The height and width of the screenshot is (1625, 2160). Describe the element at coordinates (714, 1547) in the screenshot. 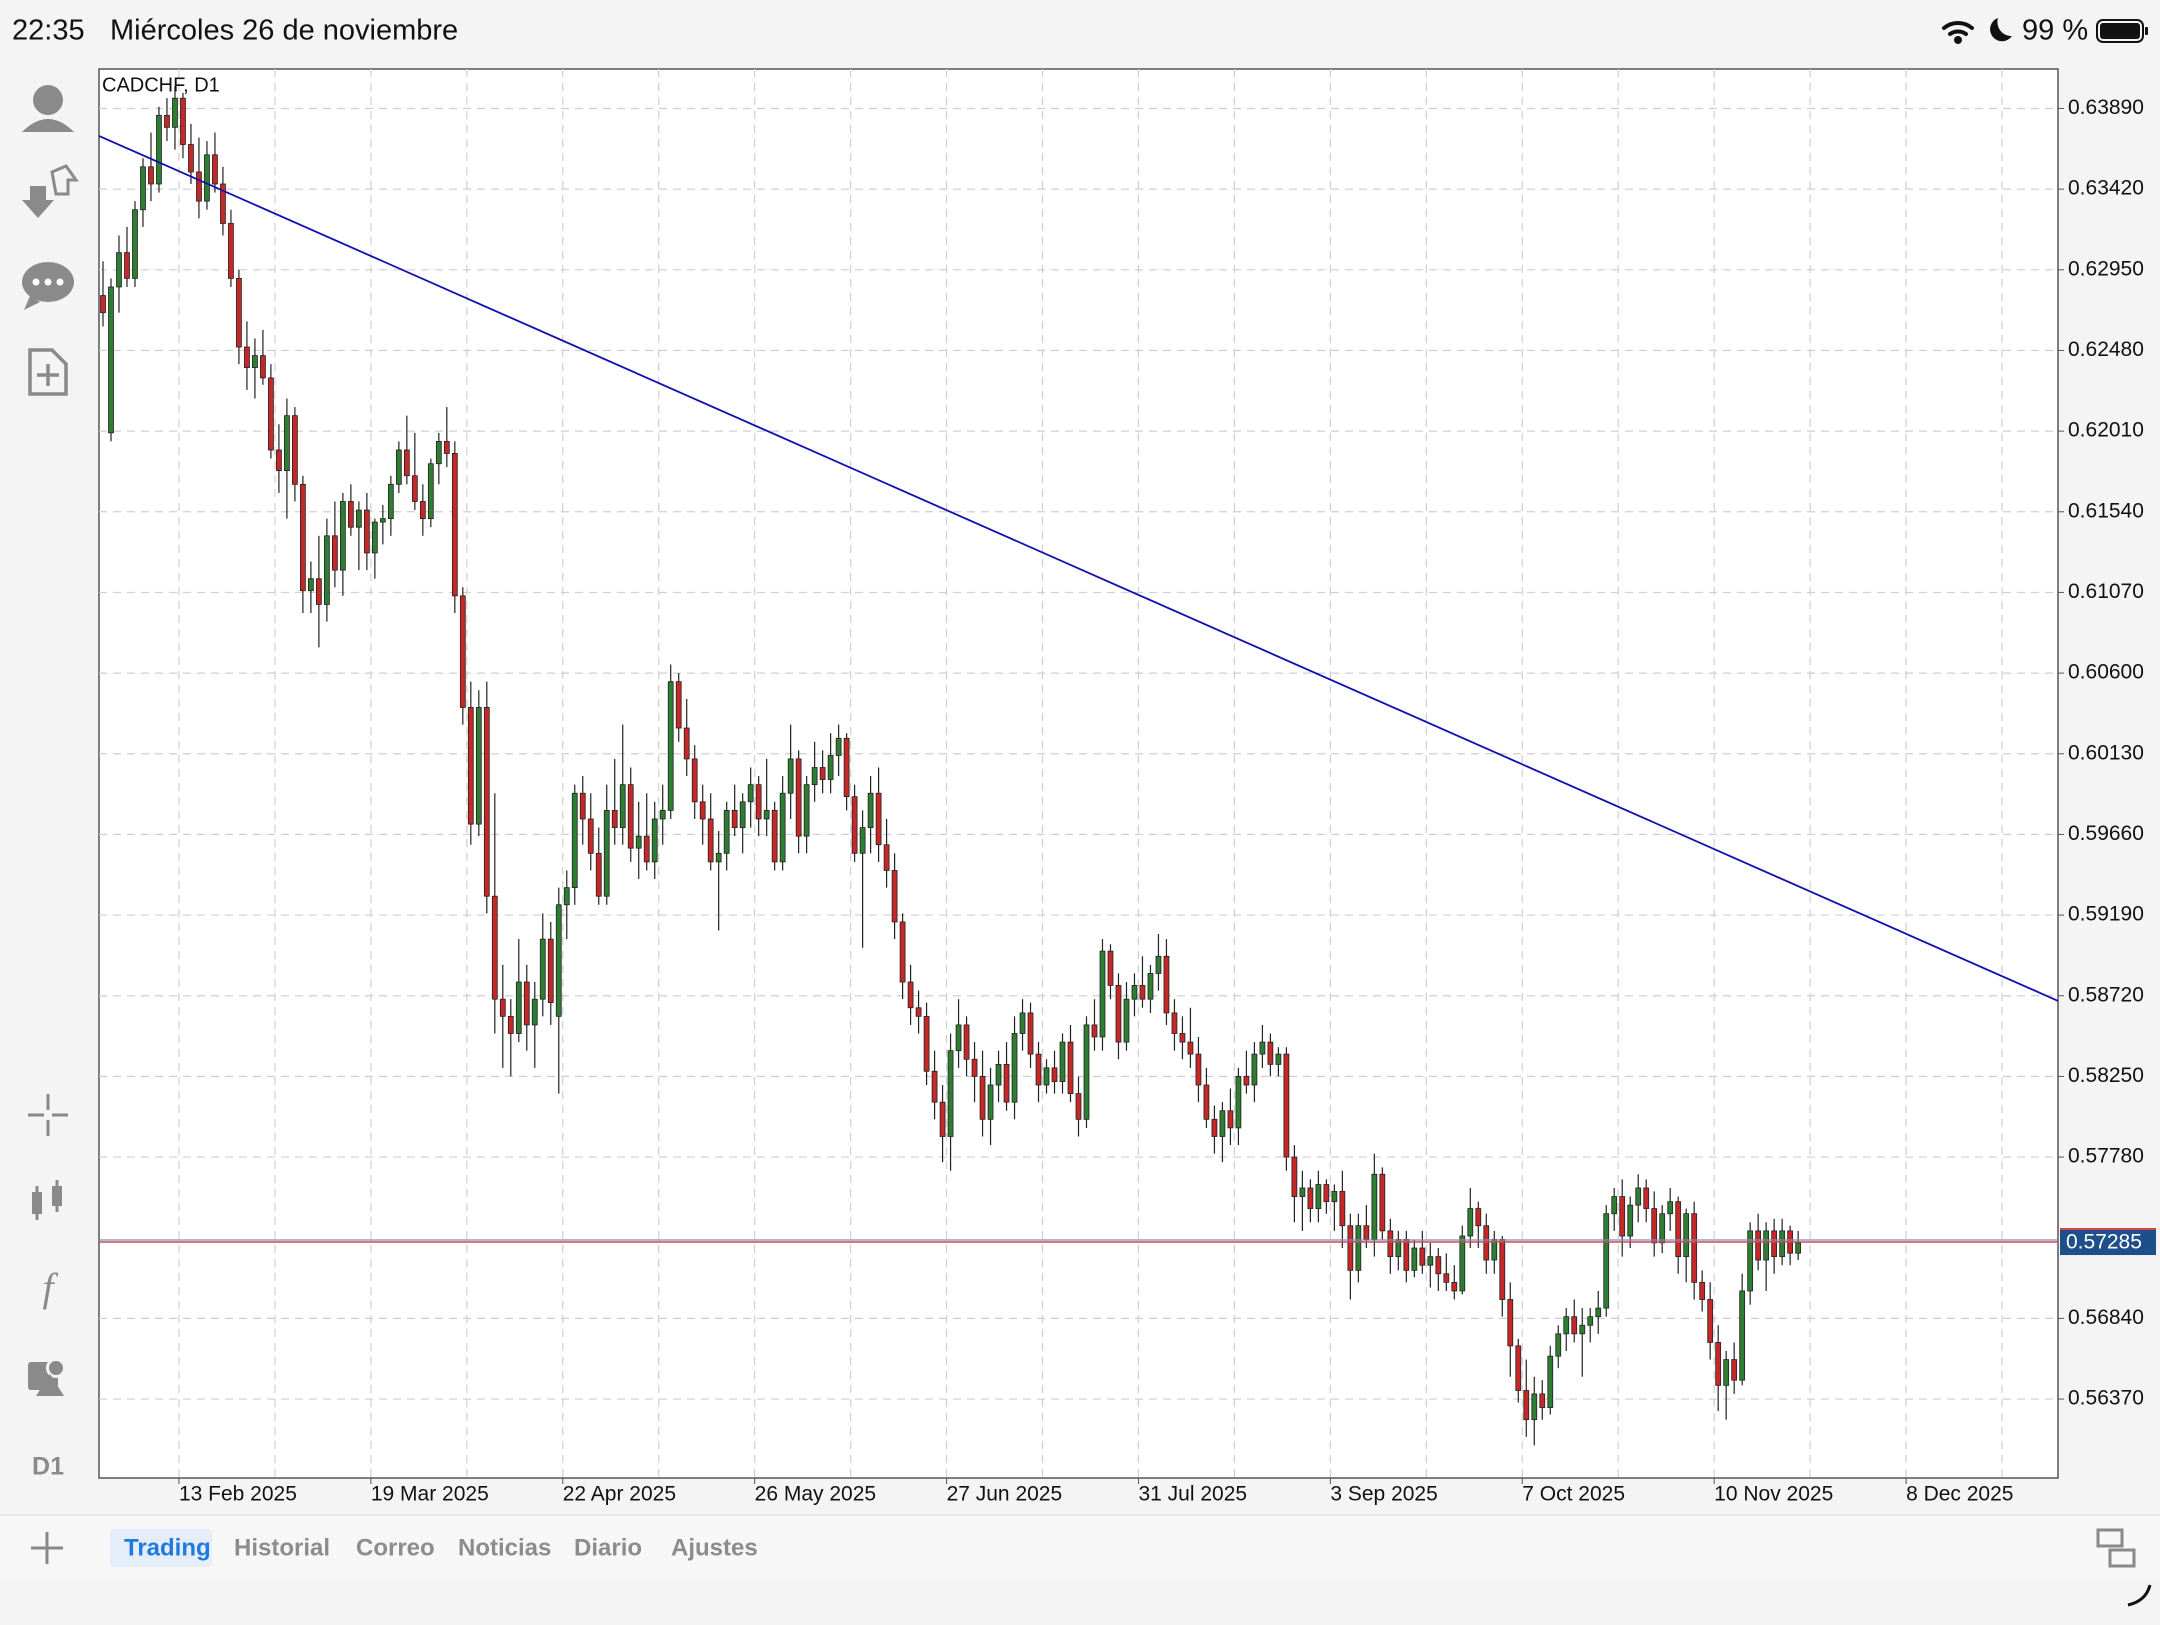

I see `tab: Ajustes` at that location.